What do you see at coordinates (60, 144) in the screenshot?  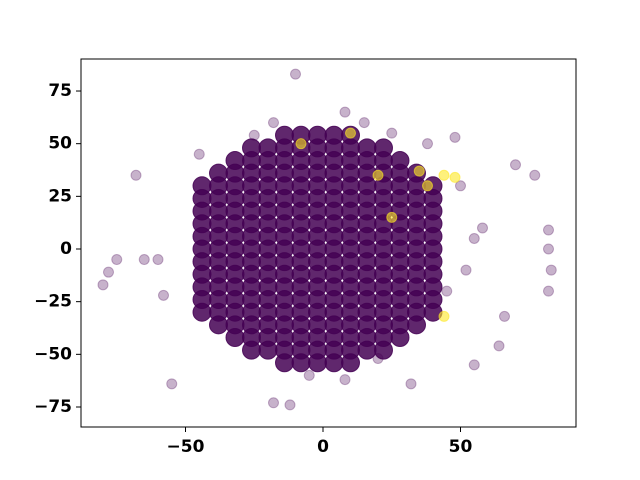 I see `y-tick-label: 50` at bounding box center [60, 144].